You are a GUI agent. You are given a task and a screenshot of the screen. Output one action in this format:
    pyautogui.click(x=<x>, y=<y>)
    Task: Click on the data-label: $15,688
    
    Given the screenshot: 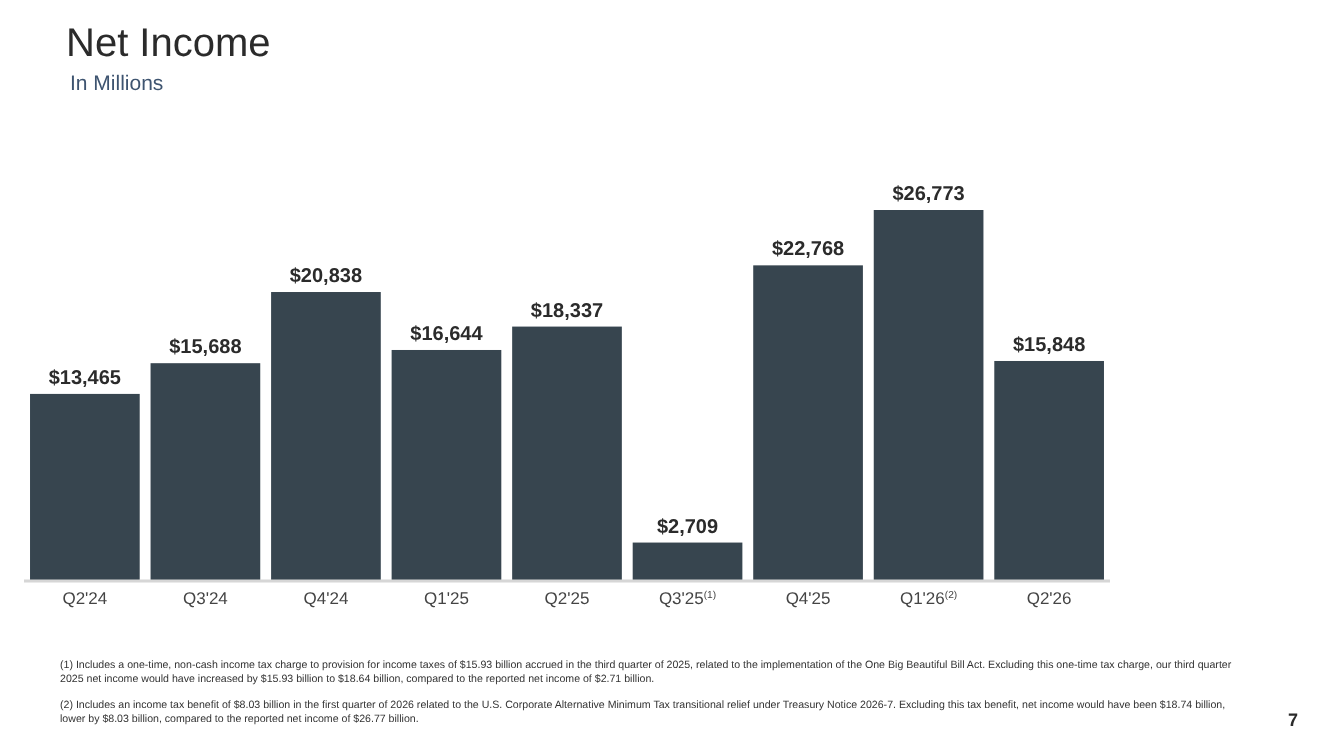 What is the action you would take?
    pyautogui.click(x=206, y=348)
    